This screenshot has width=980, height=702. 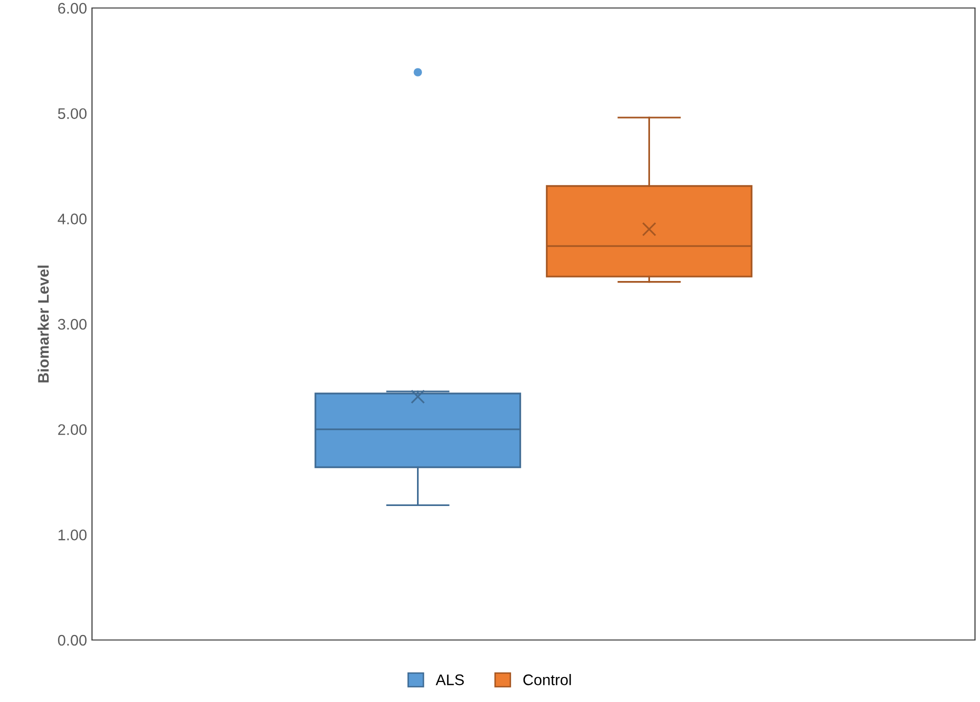 I want to click on y-tick-label: 1.00, so click(x=72, y=535).